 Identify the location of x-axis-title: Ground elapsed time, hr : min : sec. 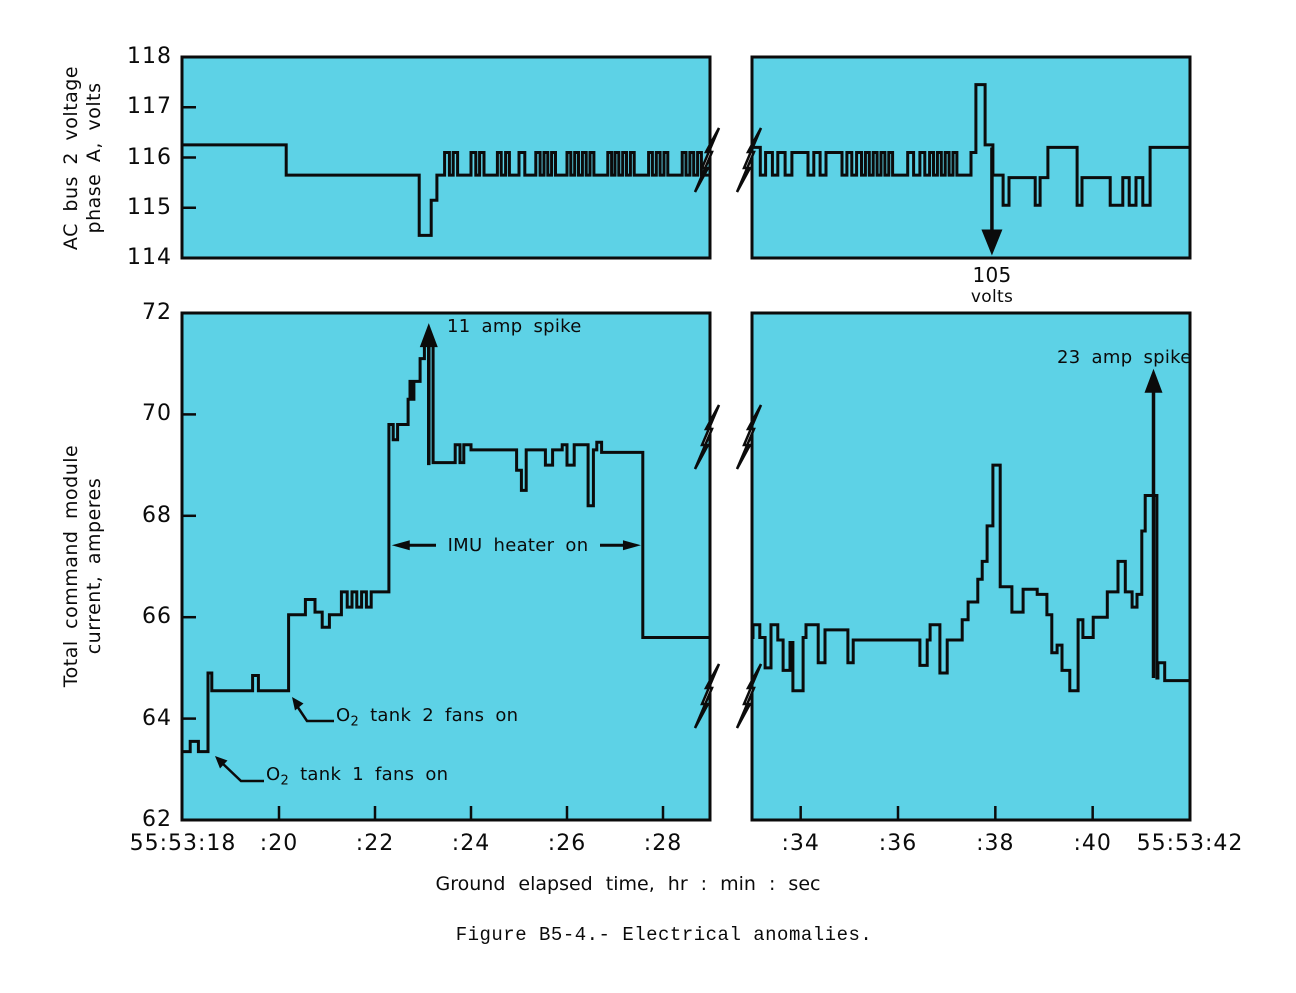
(628, 884).